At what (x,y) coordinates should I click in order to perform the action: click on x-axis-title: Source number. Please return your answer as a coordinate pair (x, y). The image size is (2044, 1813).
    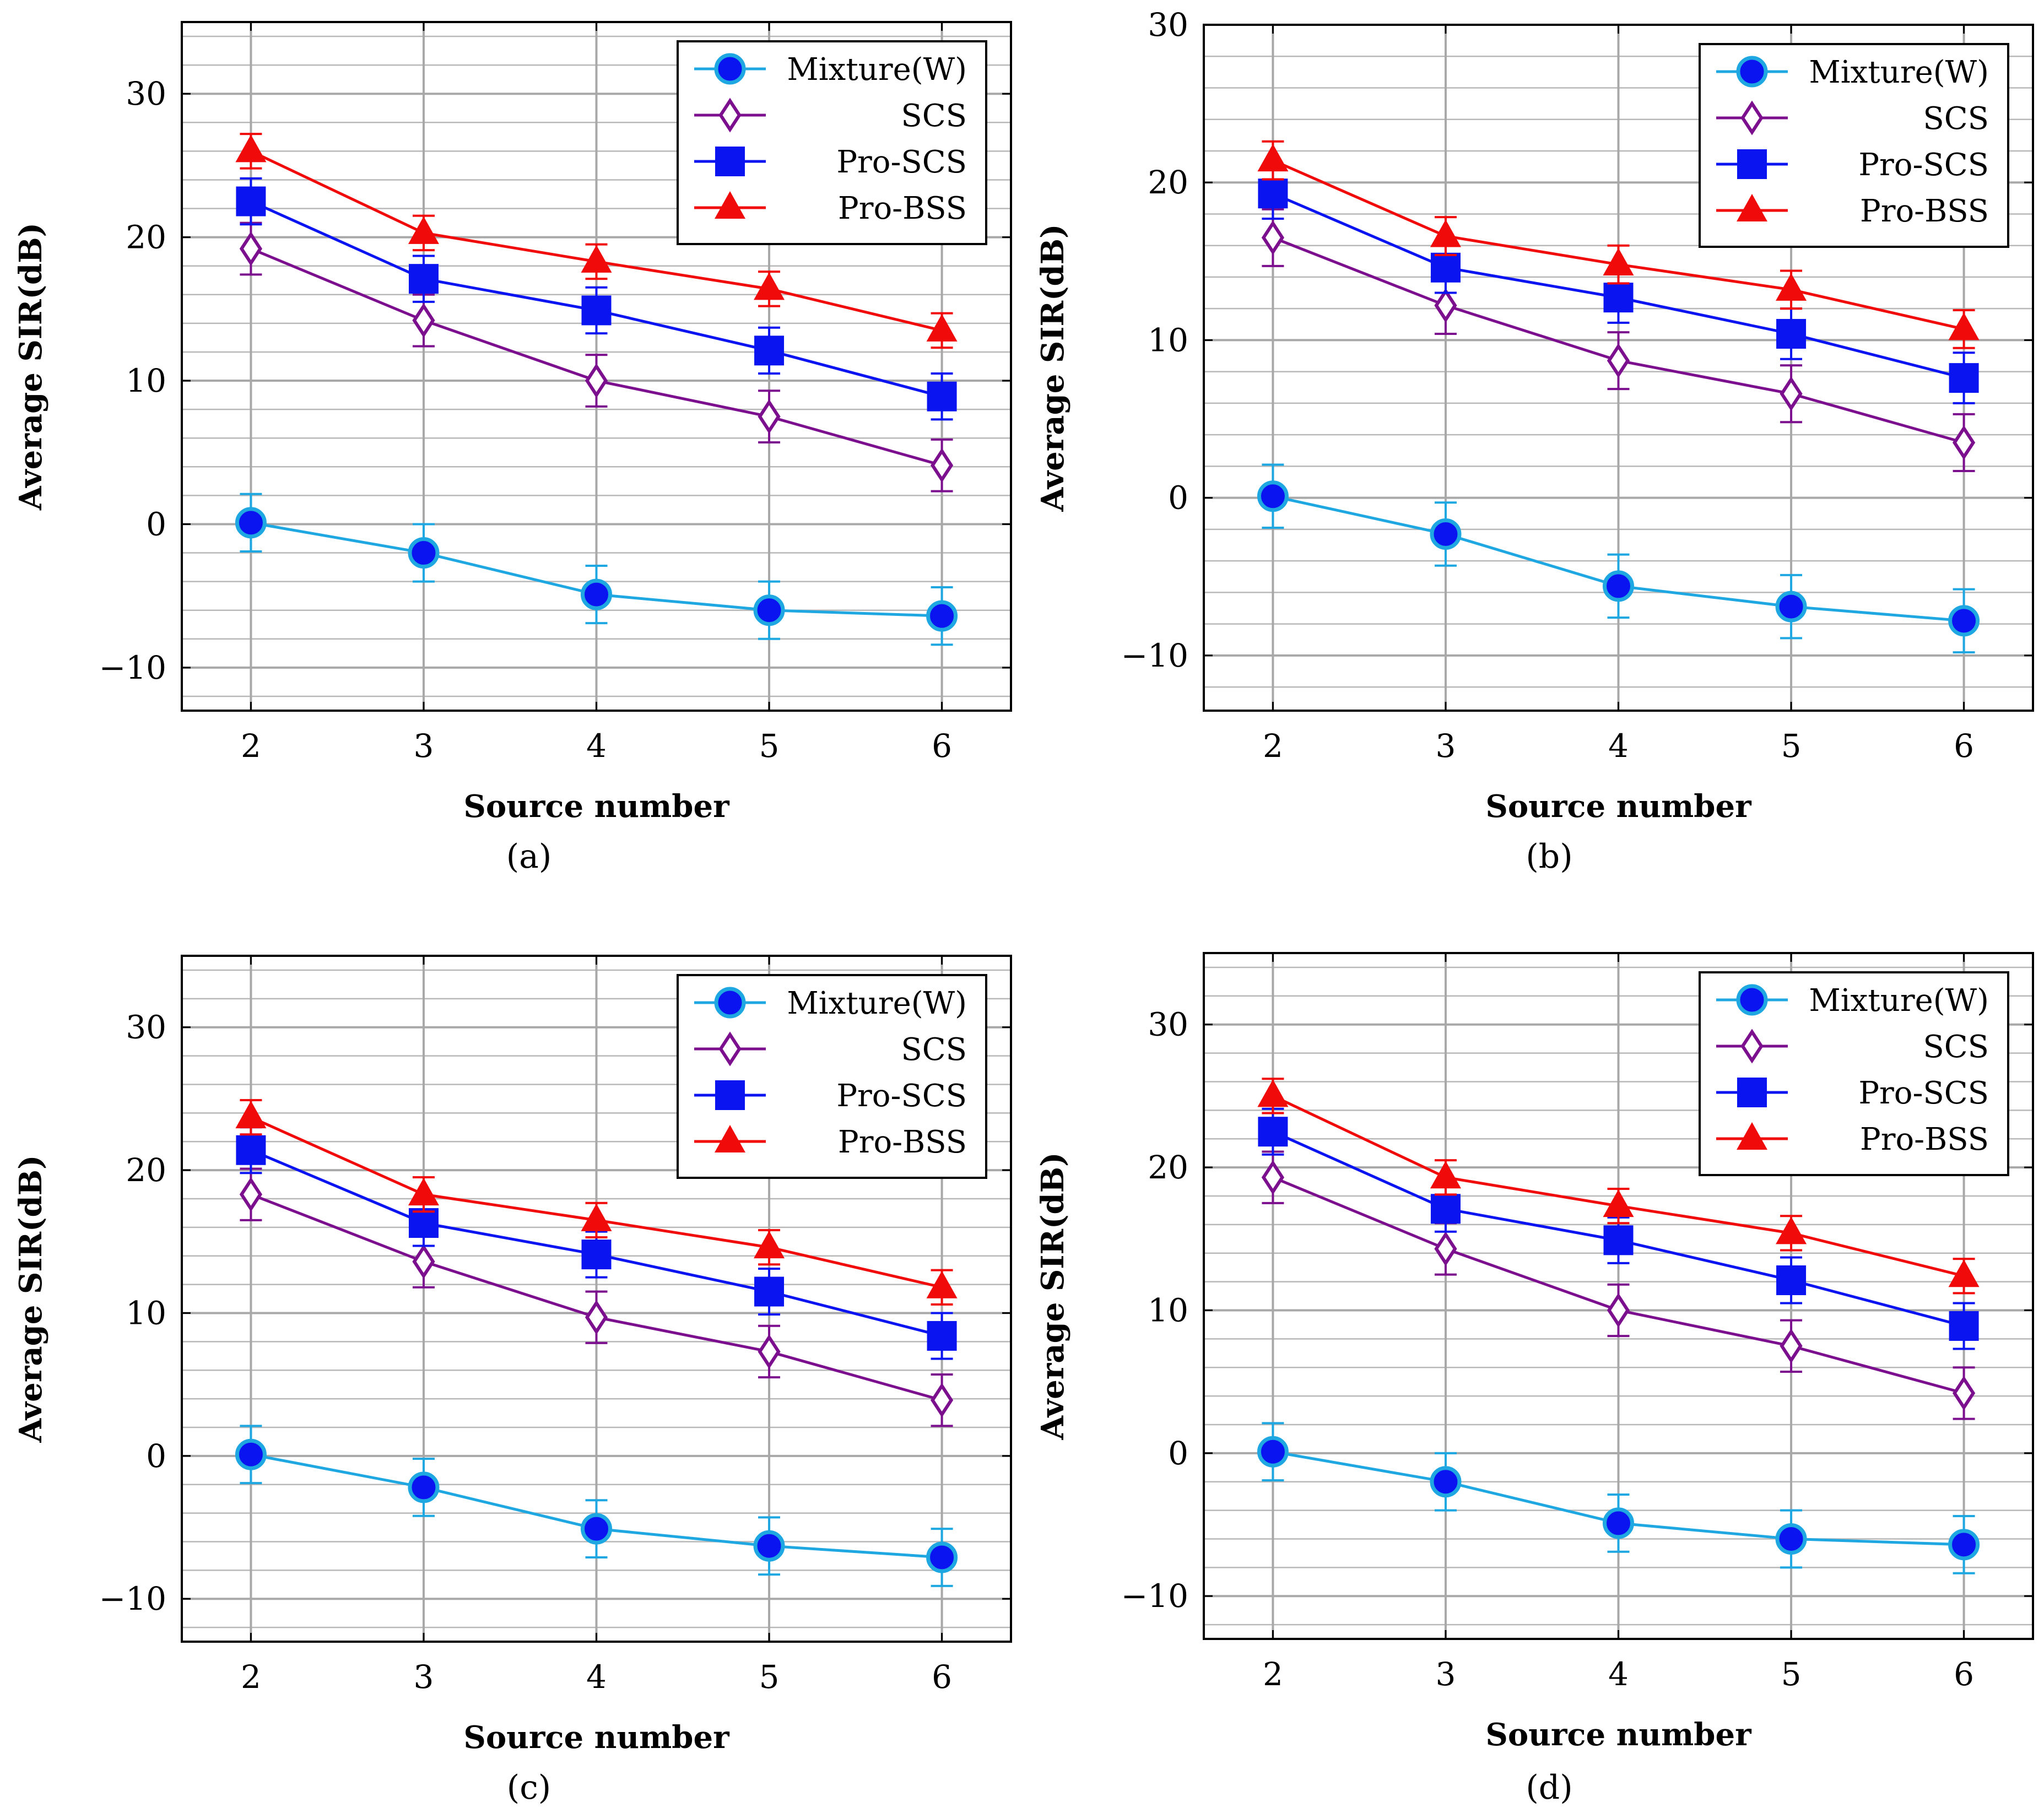
    Looking at the image, I should click on (596, 807).